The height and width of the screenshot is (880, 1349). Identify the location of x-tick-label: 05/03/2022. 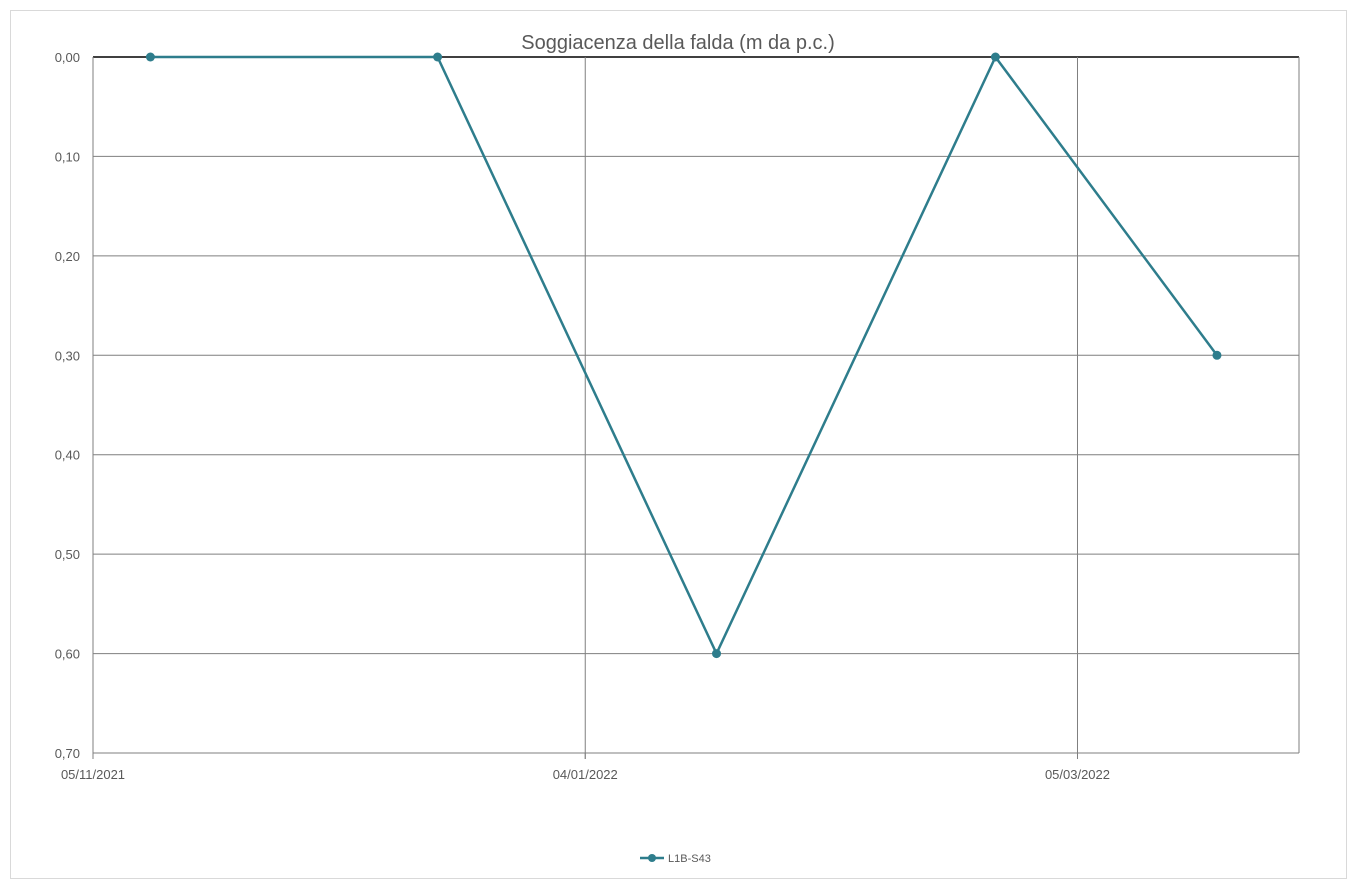
(1077, 774).